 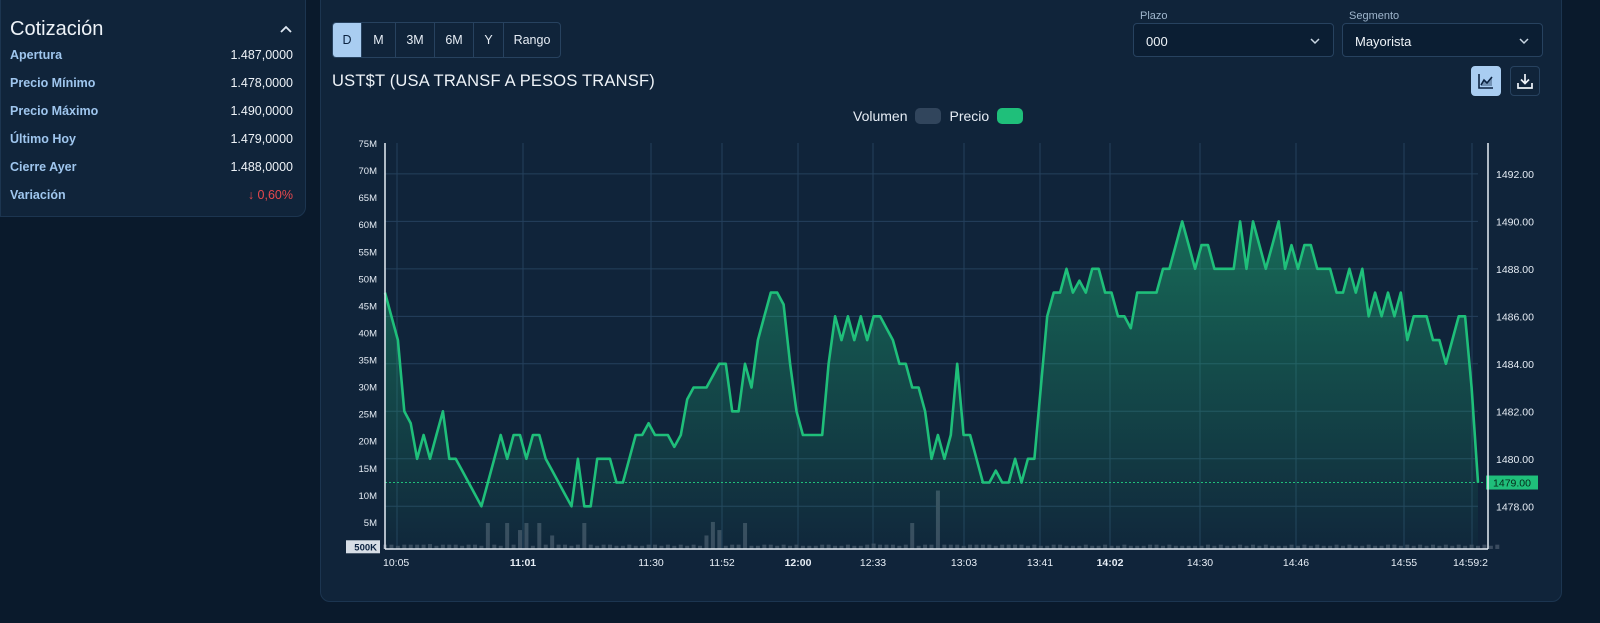 I want to click on range-selector: D M 3M 6M Y Rango, so click(x=446, y=40).